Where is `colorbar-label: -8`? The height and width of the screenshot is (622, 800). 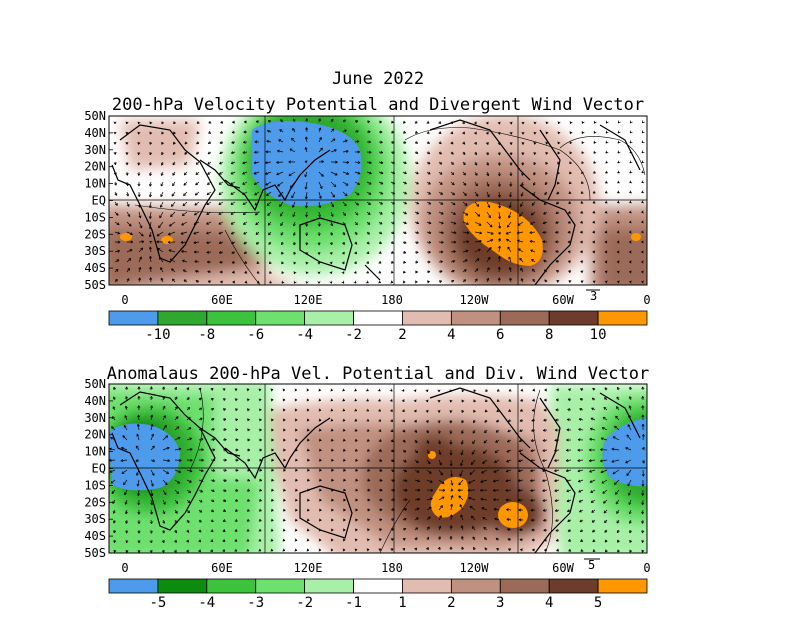 colorbar-label: -8 is located at coordinates (206, 335).